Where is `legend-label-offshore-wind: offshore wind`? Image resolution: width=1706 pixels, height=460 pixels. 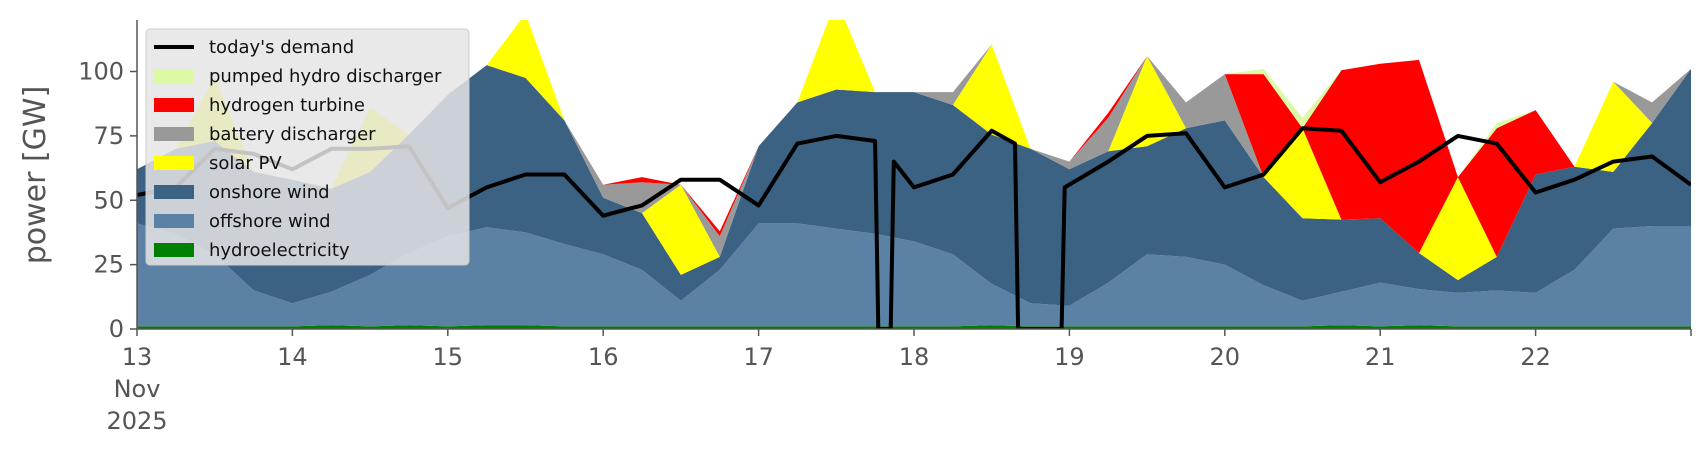
legend-label-offshore-wind: offshore wind is located at coordinates (270, 221).